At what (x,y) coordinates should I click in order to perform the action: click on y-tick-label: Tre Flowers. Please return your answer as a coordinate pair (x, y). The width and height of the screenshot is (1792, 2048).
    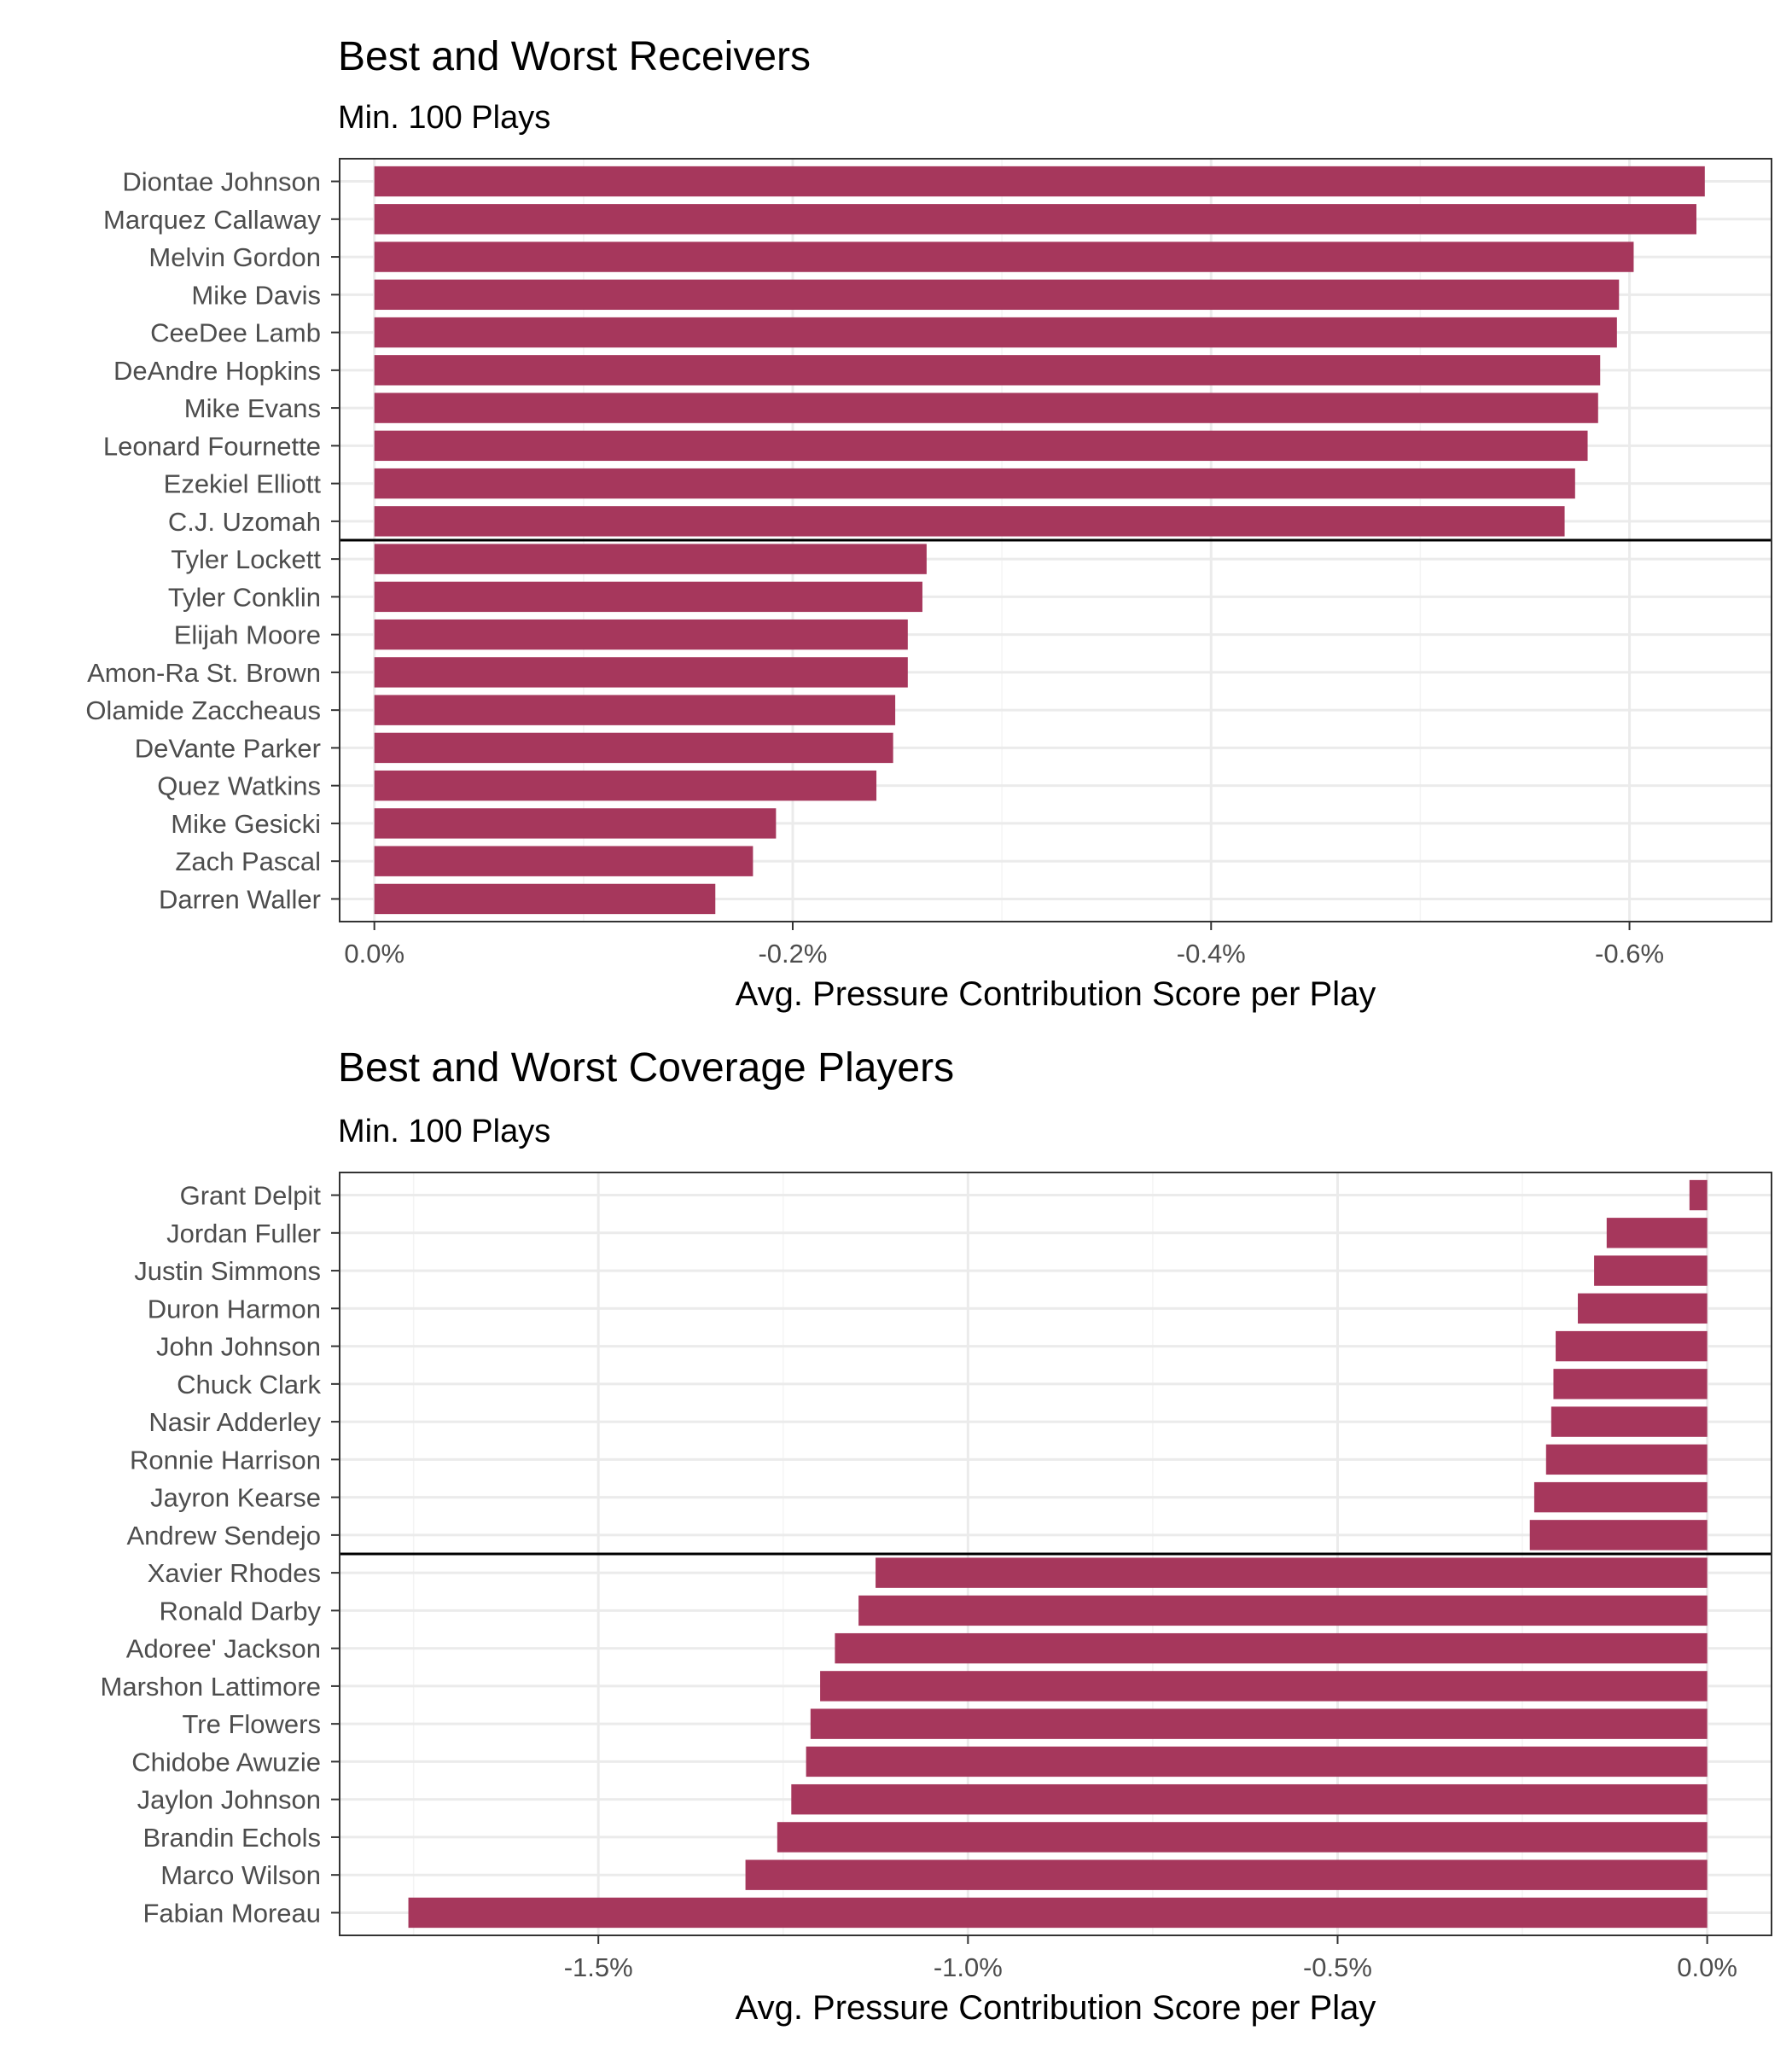
    Looking at the image, I should click on (252, 1724).